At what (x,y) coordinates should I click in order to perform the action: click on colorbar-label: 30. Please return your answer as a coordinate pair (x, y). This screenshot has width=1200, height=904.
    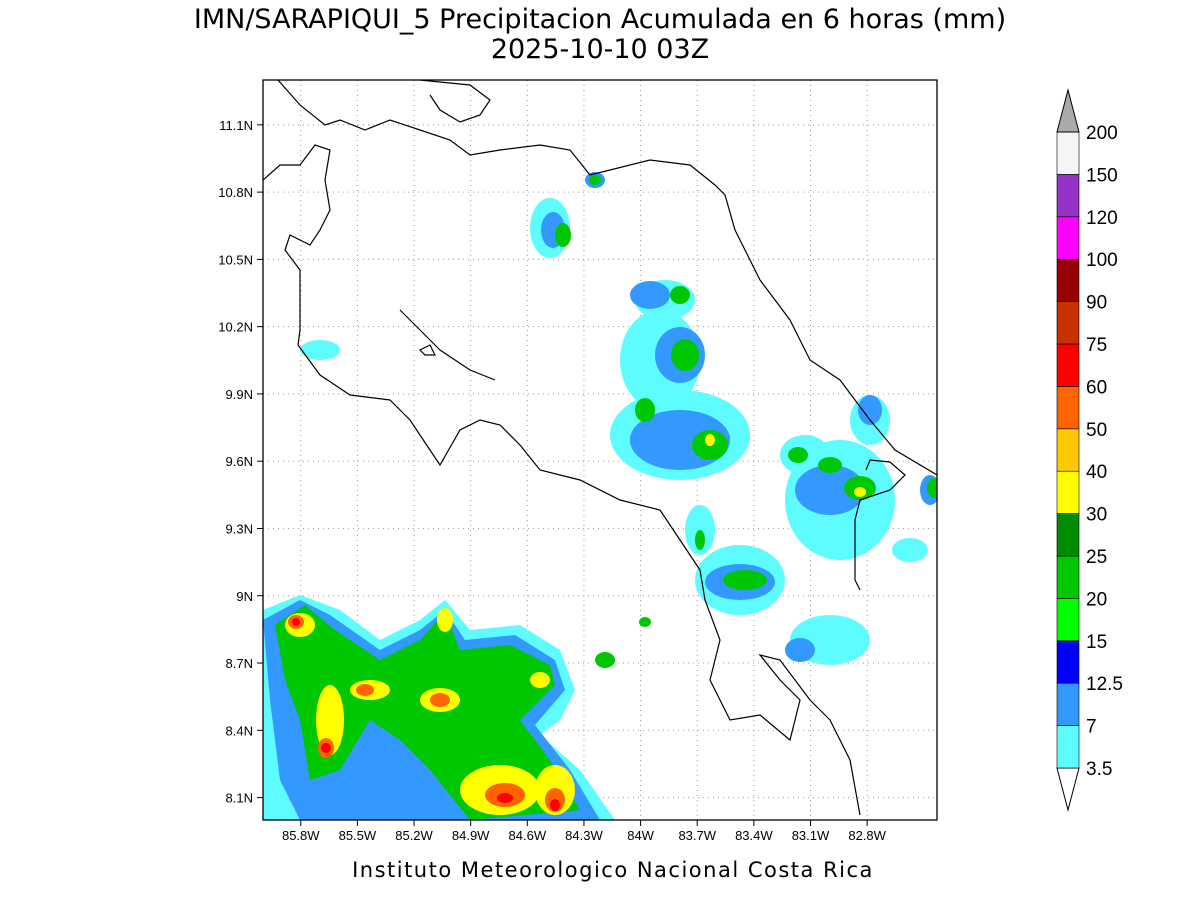
    Looking at the image, I should click on (1096, 515).